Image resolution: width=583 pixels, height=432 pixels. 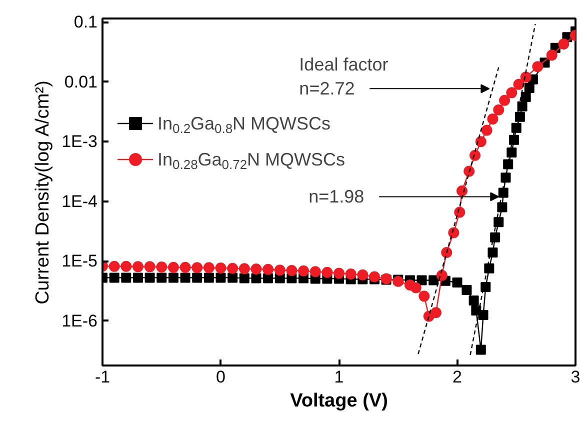 I want to click on y-tick-label: 0.01, so click(x=81, y=82).